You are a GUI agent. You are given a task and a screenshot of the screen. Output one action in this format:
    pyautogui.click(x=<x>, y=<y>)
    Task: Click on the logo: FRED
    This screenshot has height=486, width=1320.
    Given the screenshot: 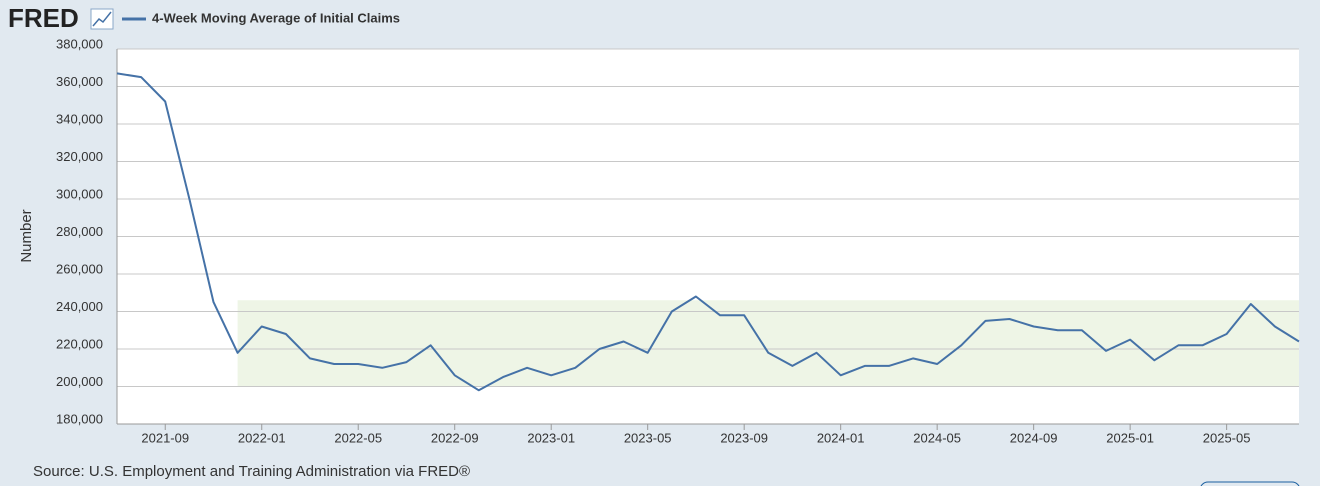 What is the action you would take?
    pyautogui.click(x=43, y=18)
    